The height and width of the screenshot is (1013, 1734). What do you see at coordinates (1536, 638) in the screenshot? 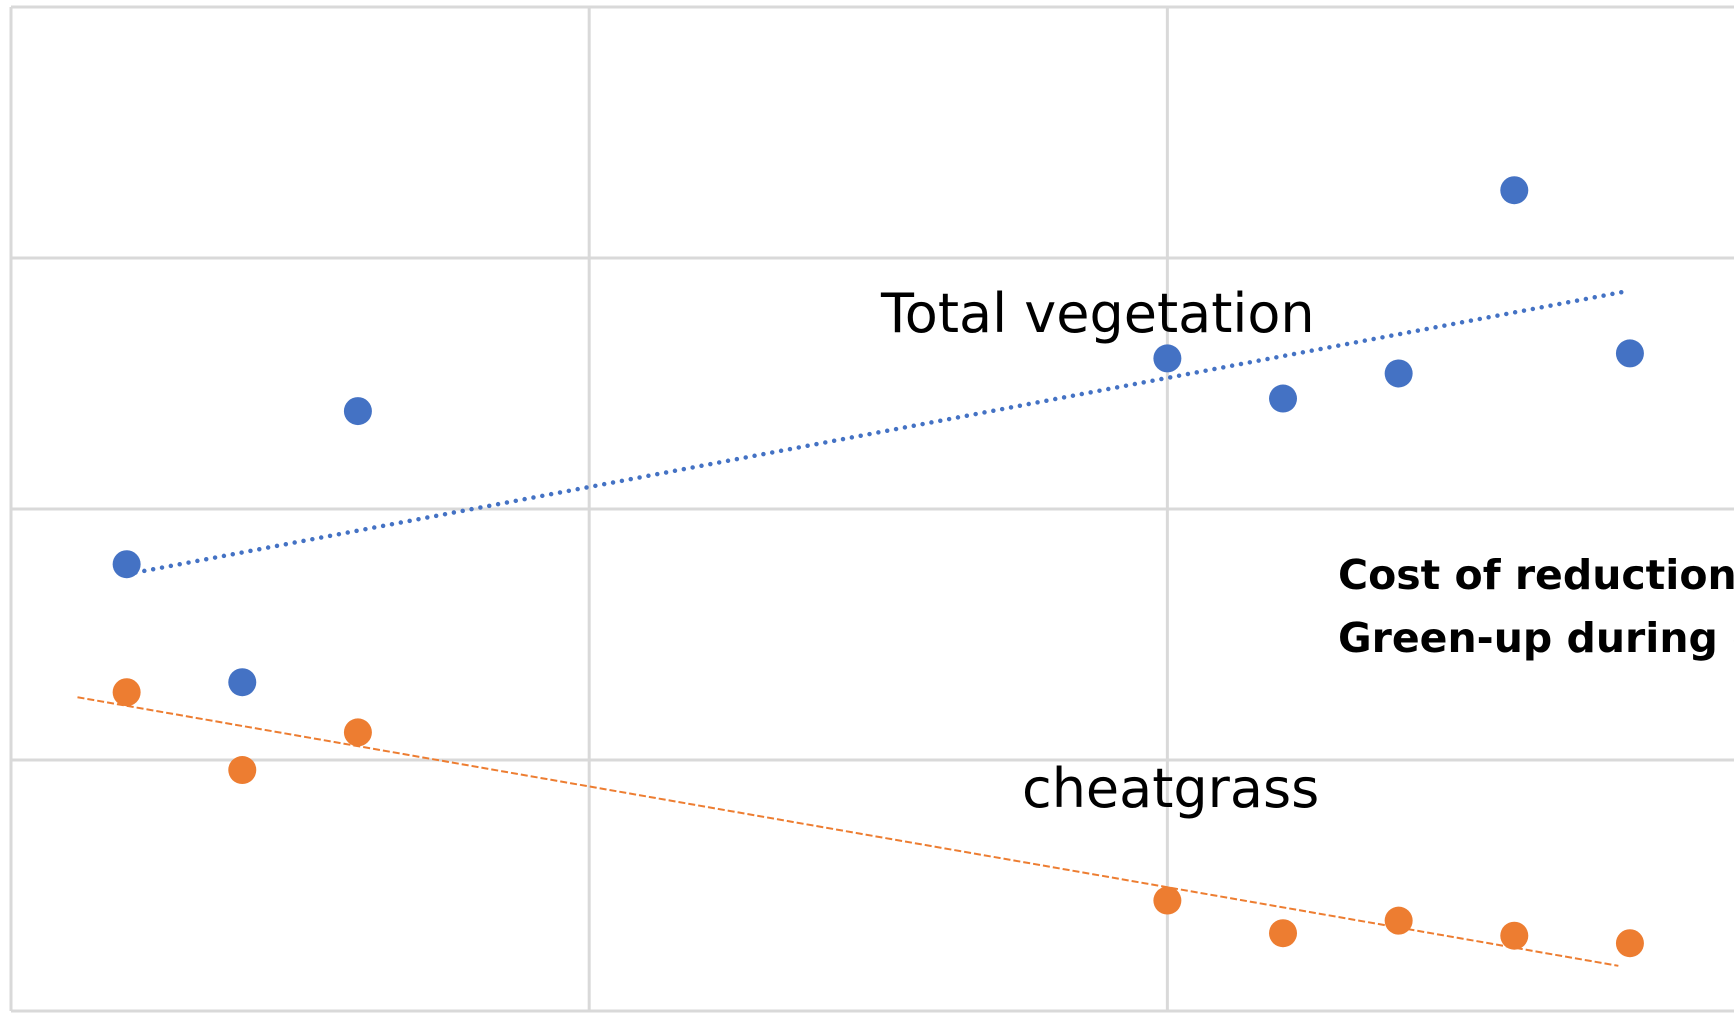
I see `annotation: Green-up during d` at bounding box center [1536, 638].